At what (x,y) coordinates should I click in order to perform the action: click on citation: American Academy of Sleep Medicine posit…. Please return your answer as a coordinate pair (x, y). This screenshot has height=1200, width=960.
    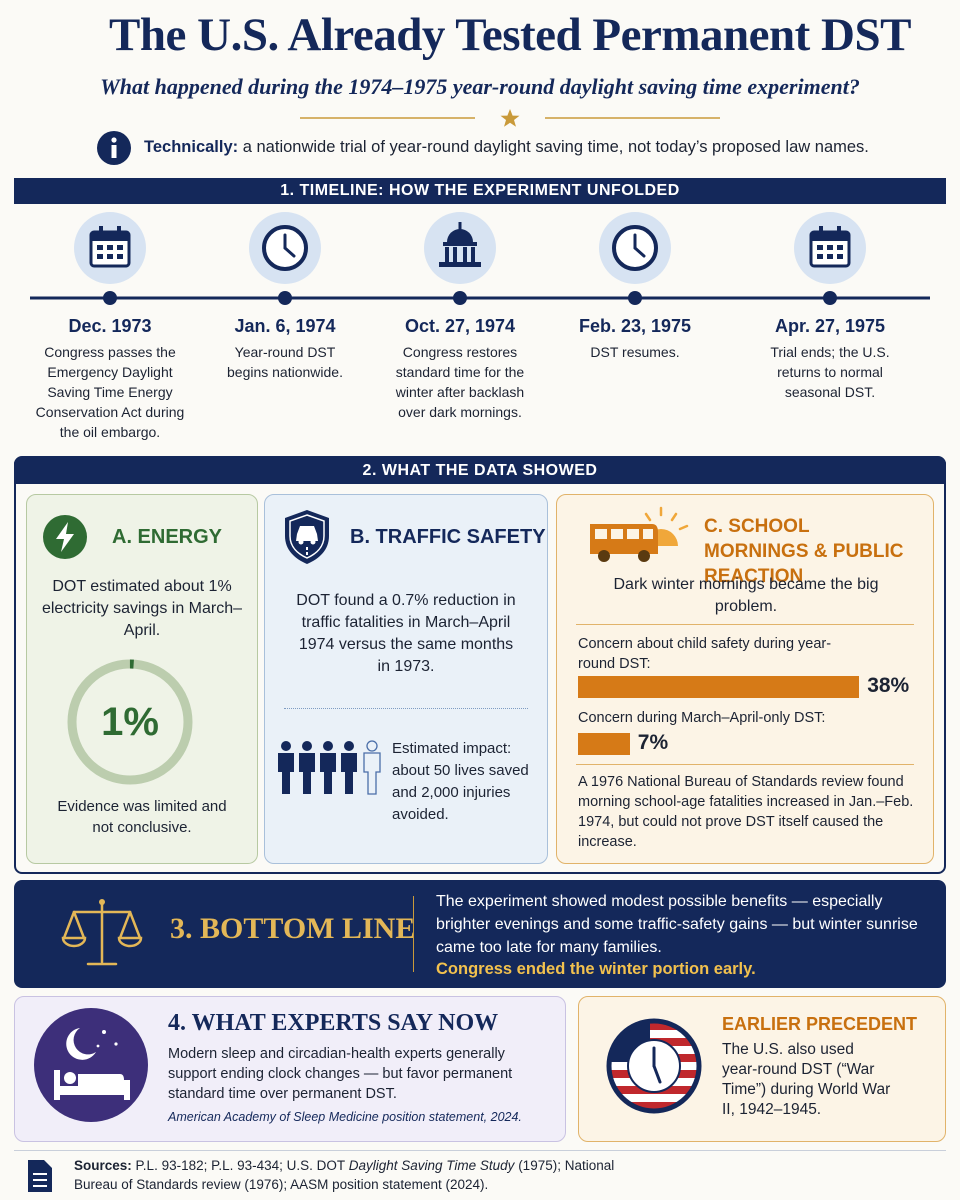
    Looking at the image, I should click on (345, 1117).